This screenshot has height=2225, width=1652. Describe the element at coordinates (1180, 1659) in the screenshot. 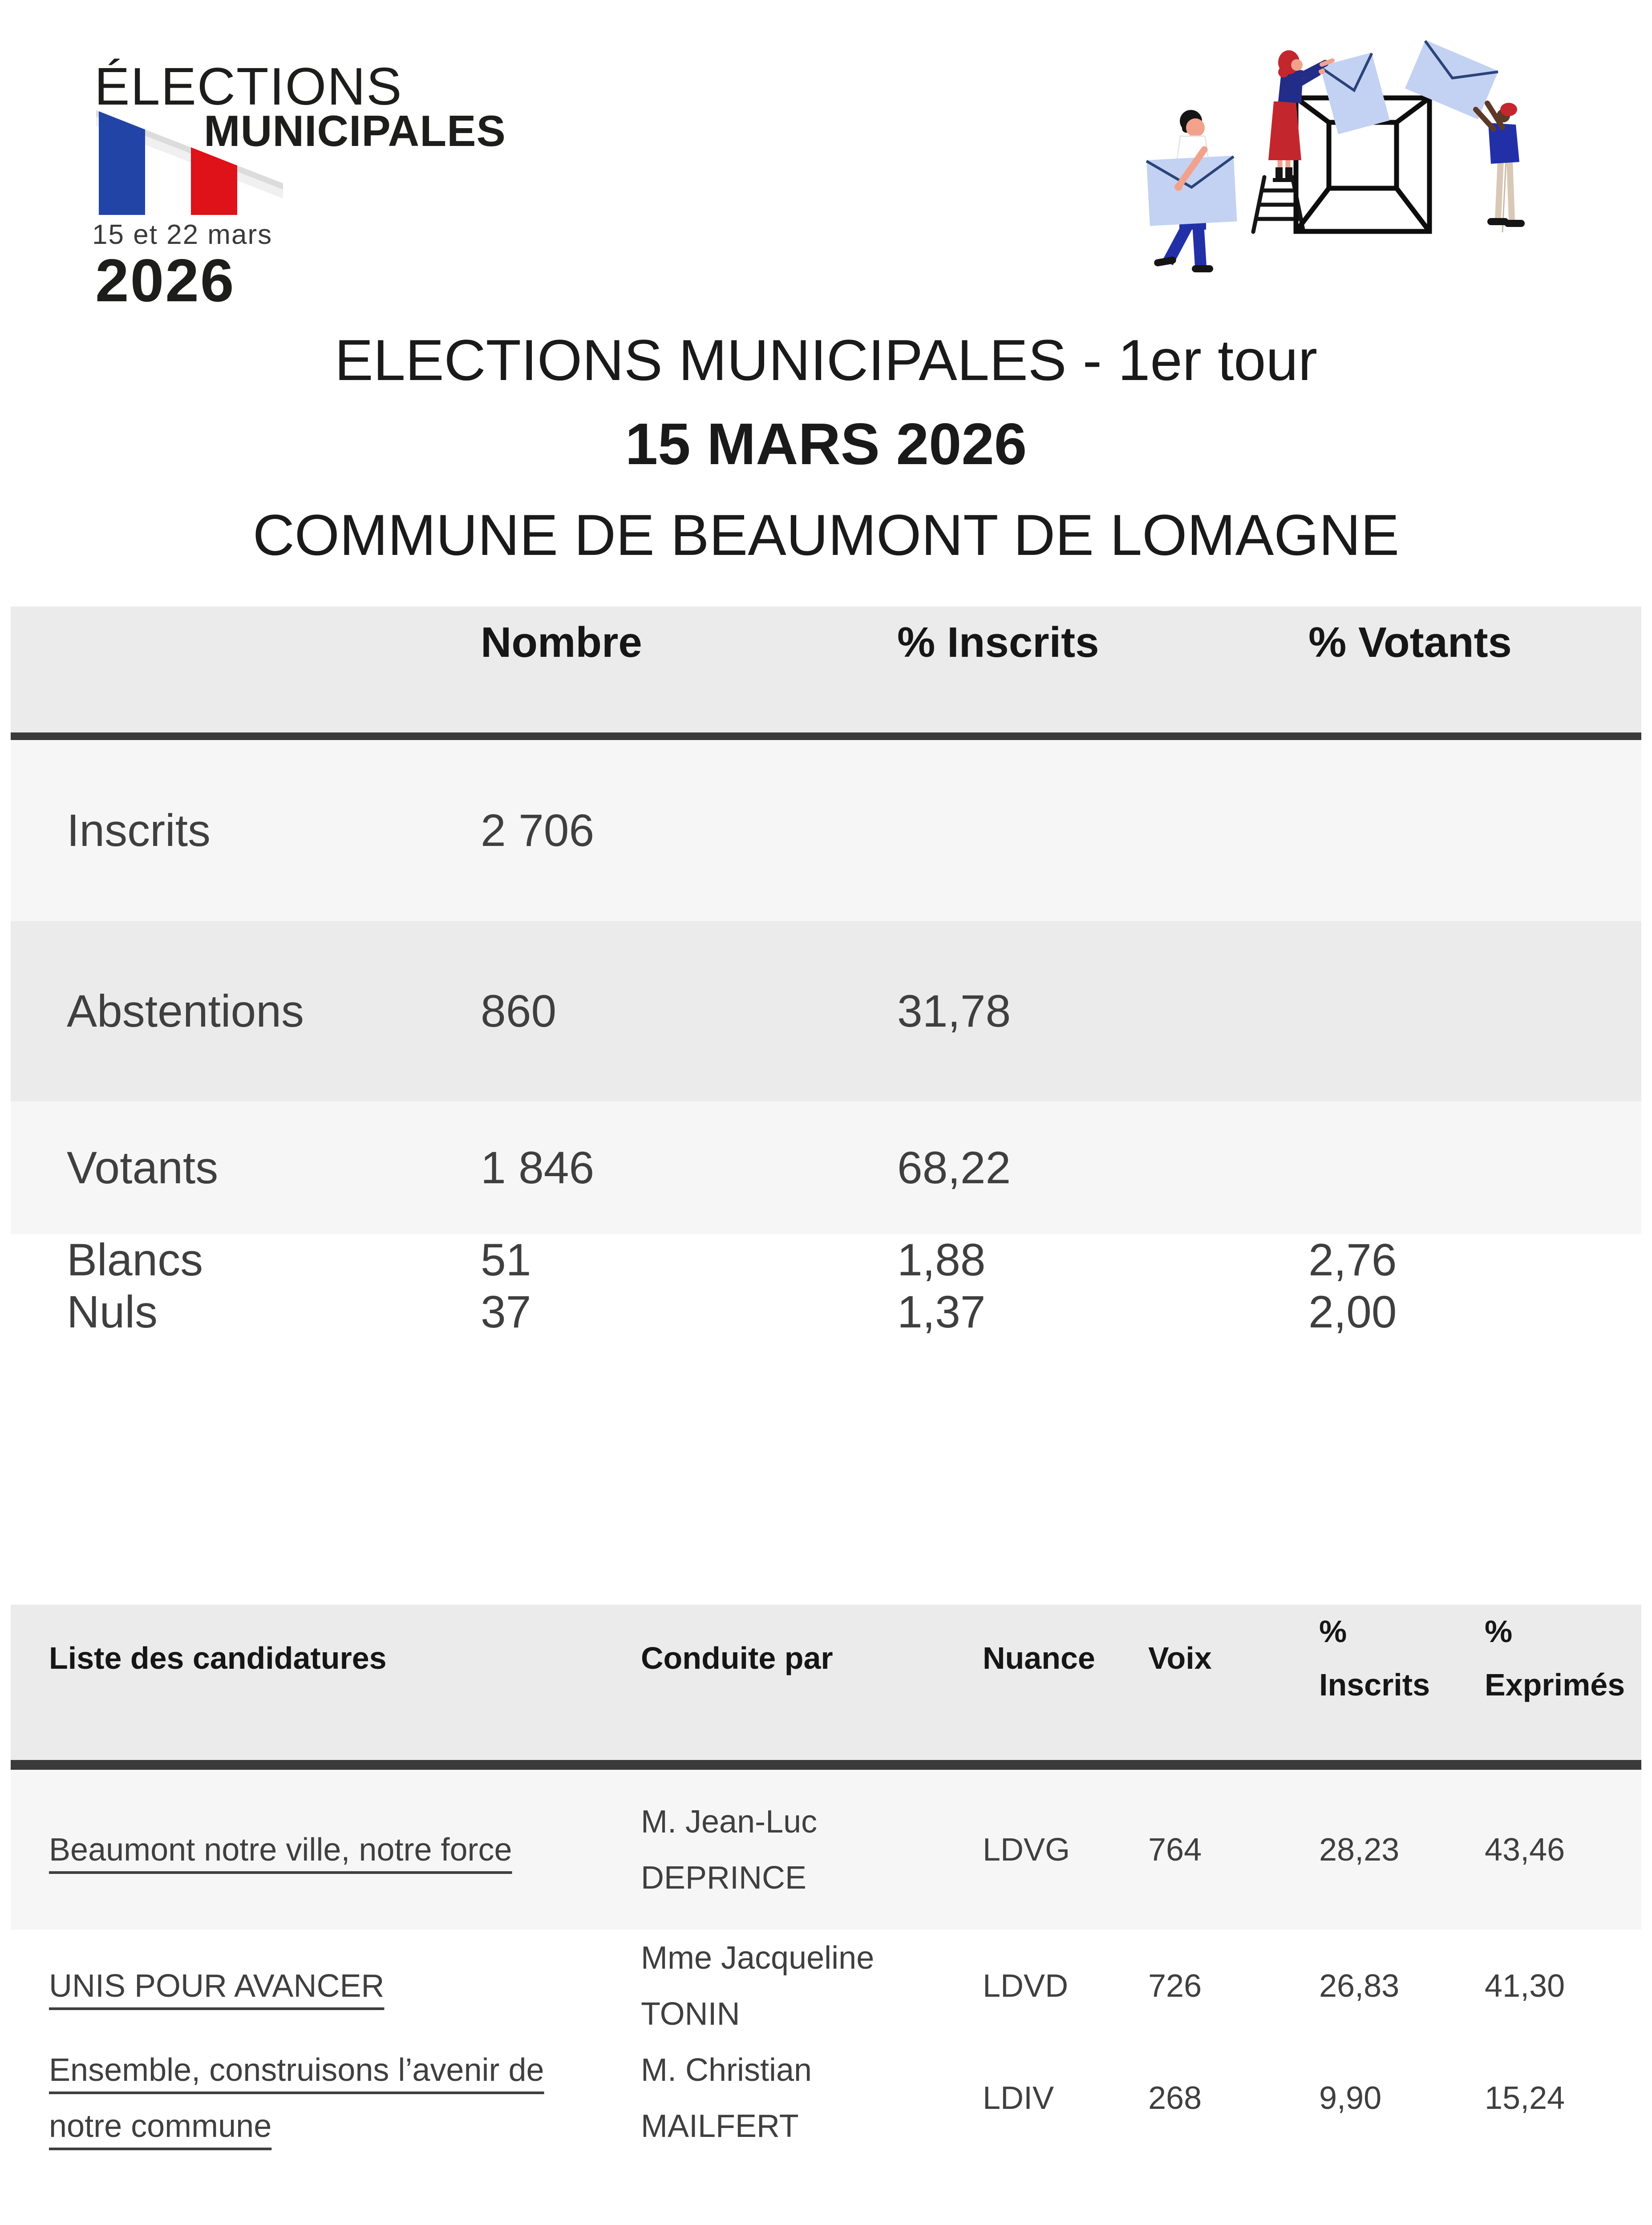

I see `header-voix: Voix` at that location.